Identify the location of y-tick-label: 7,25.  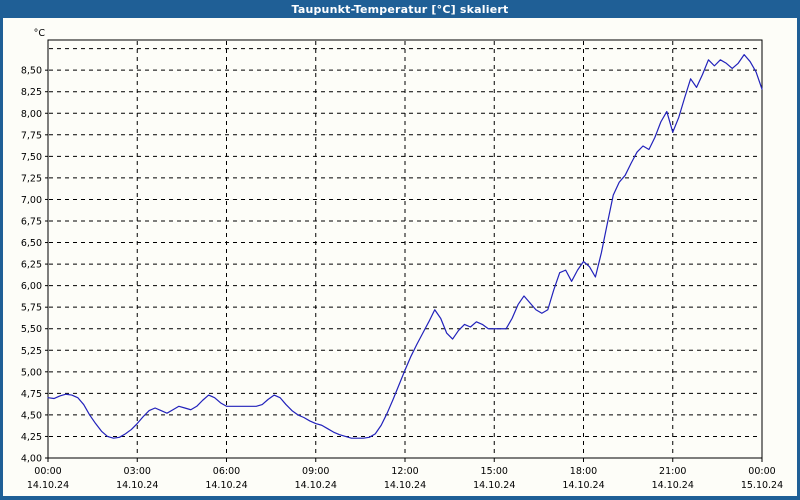
(31, 178).